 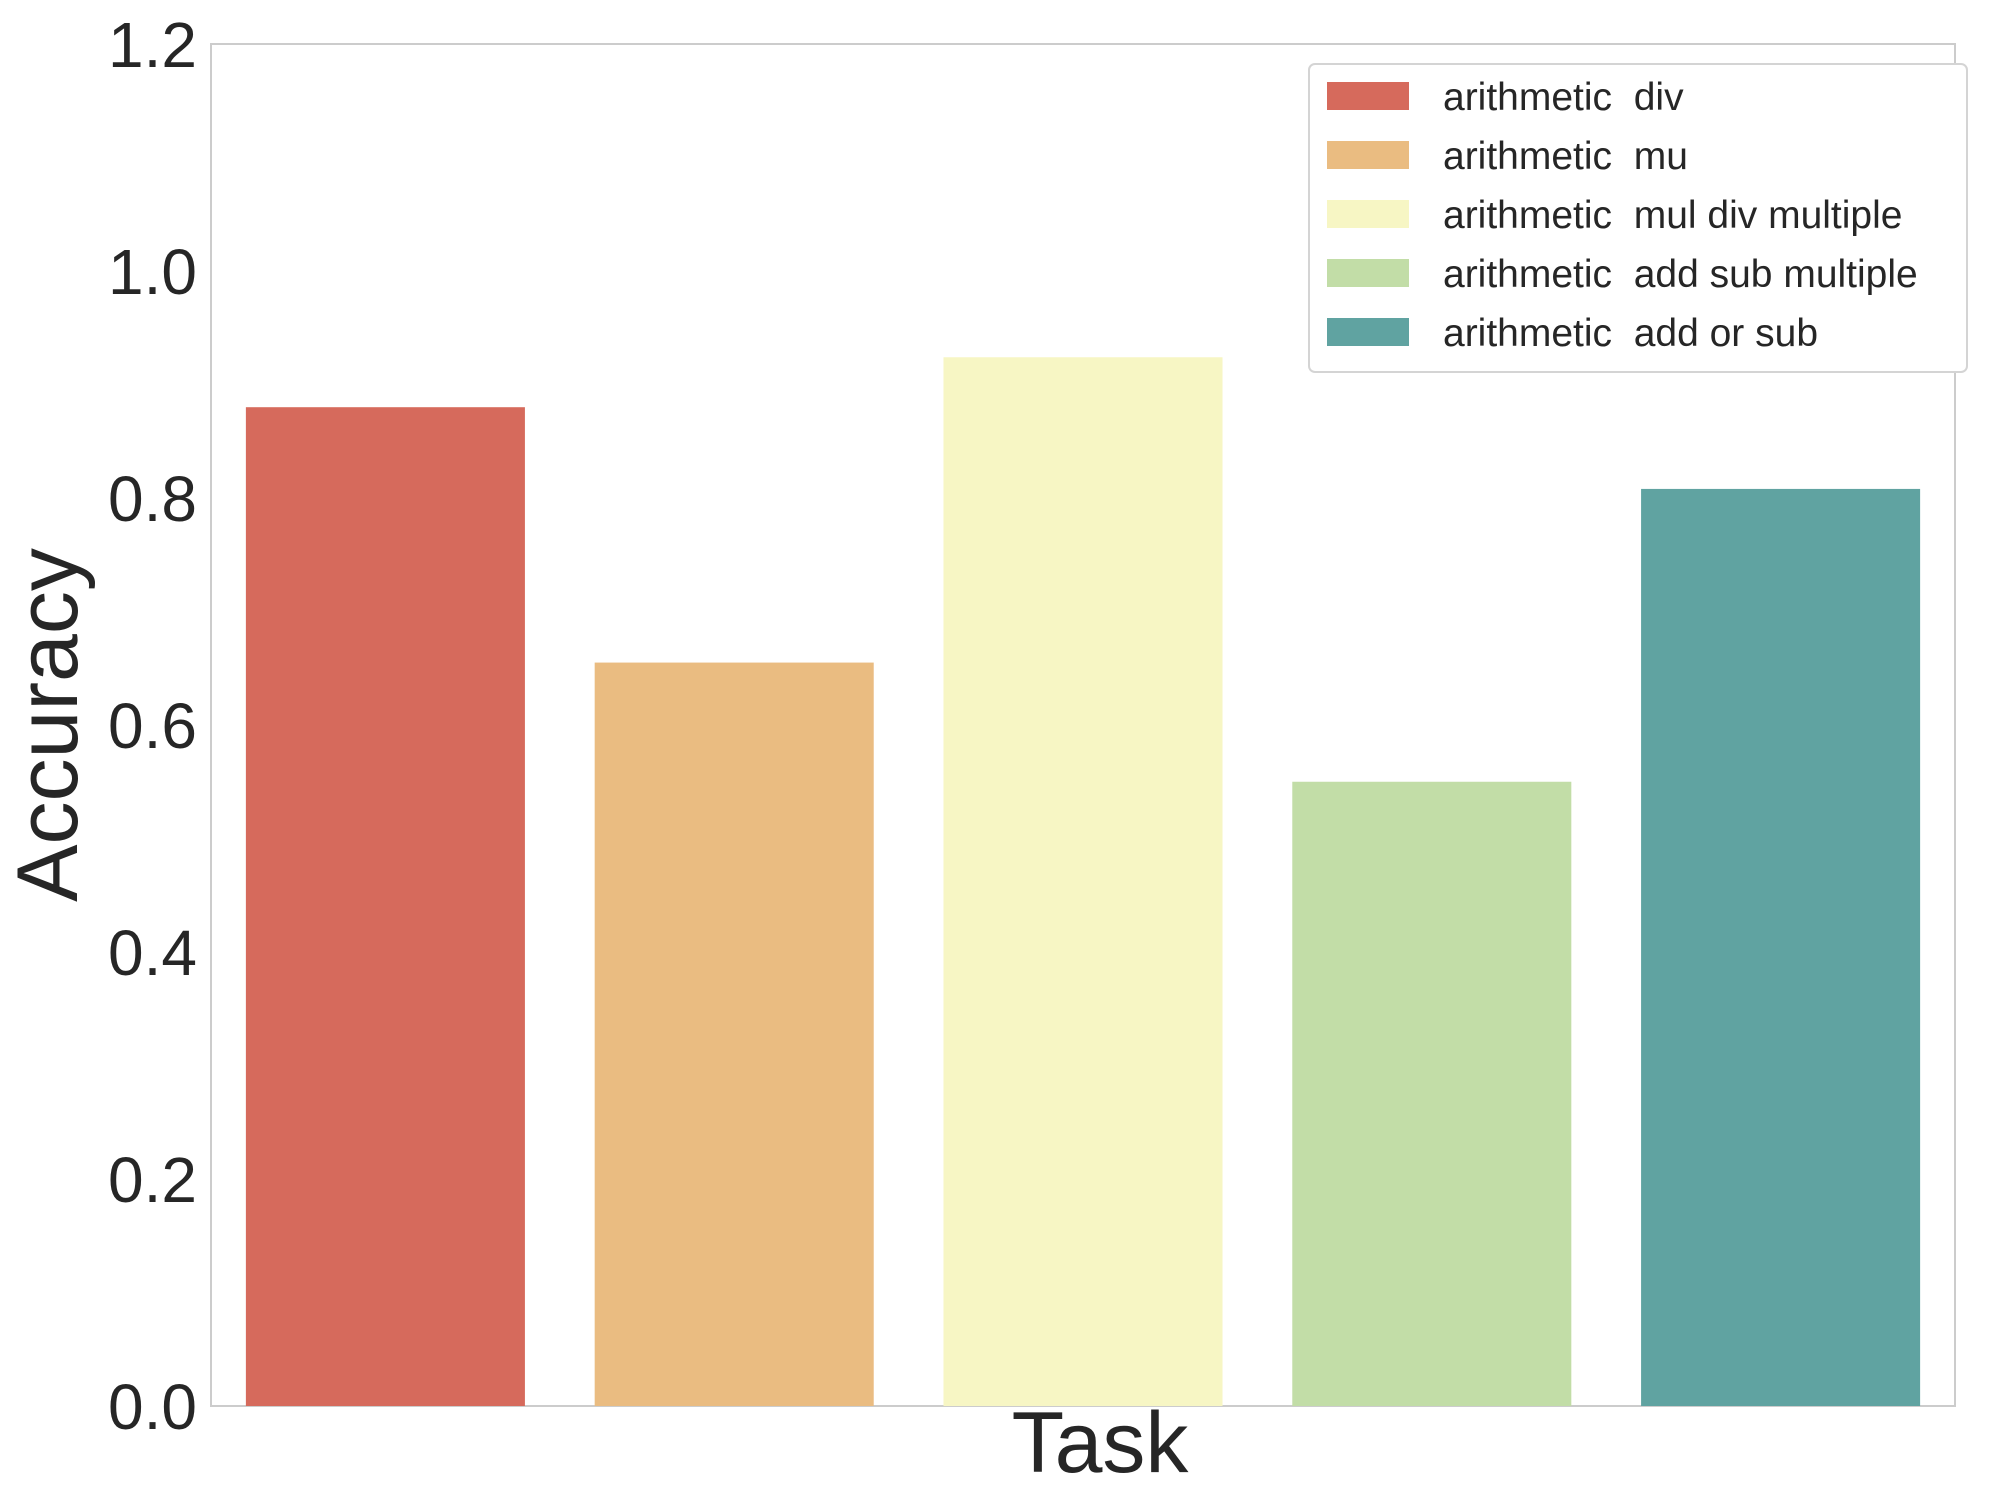 What do you see at coordinates (1563, 97) in the screenshot?
I see `legend-label: arithmetic div` at bounding box center [1563, 97].